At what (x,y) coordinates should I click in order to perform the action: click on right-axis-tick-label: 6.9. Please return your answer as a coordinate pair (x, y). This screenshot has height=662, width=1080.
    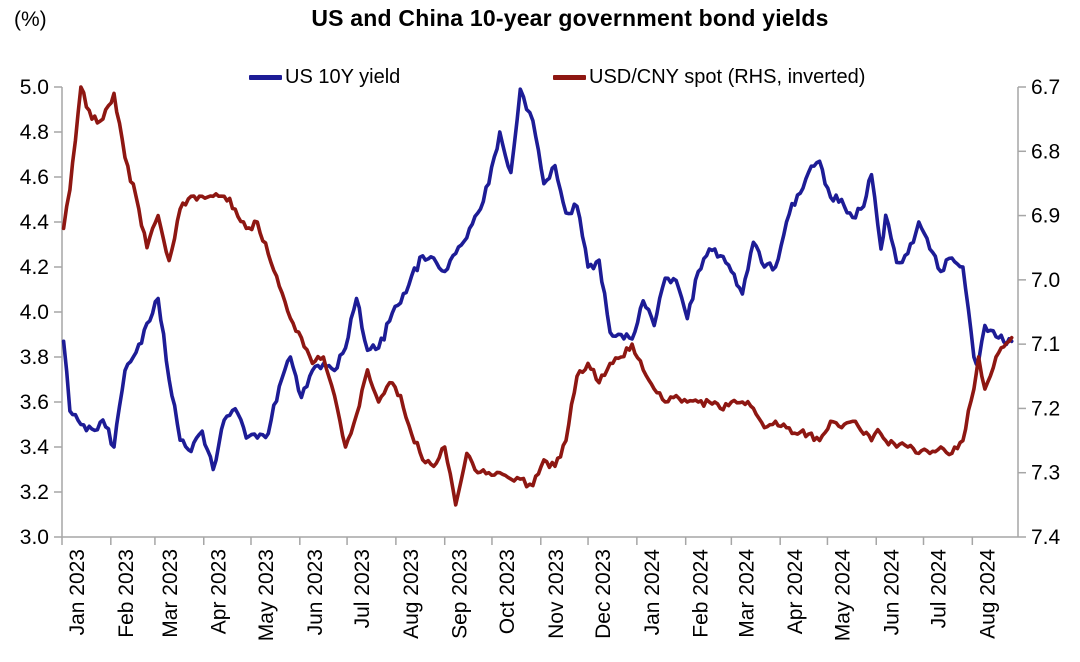
    Looking at the image, I should click on (1045, 216).